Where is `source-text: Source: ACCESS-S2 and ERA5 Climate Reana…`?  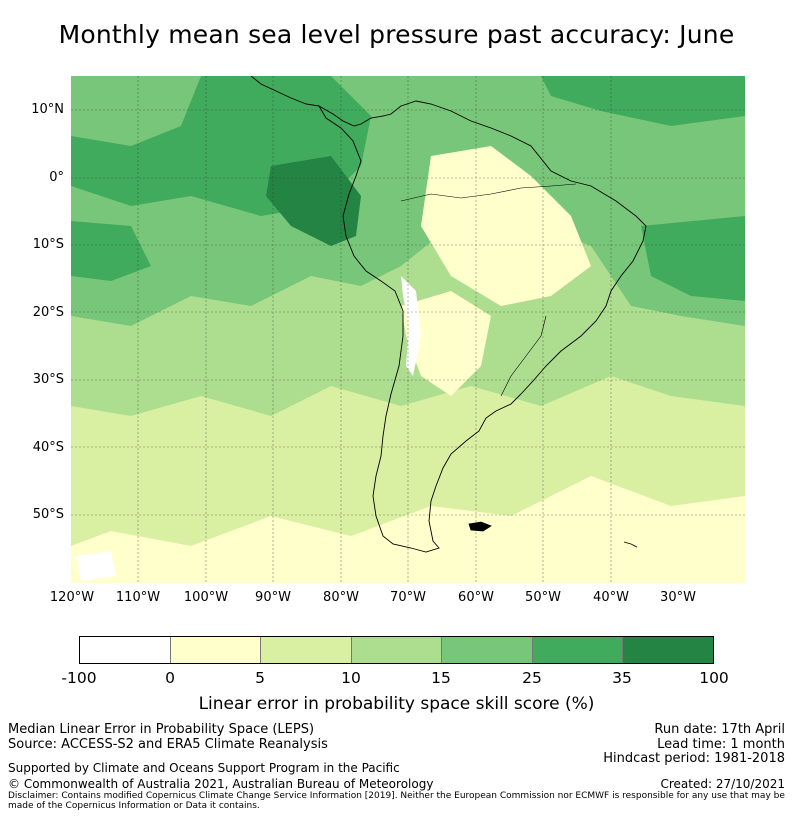 source-text: Source: ACCESS-S2 and ERA5 Climate Reana… is located at coordinates (168, 744).